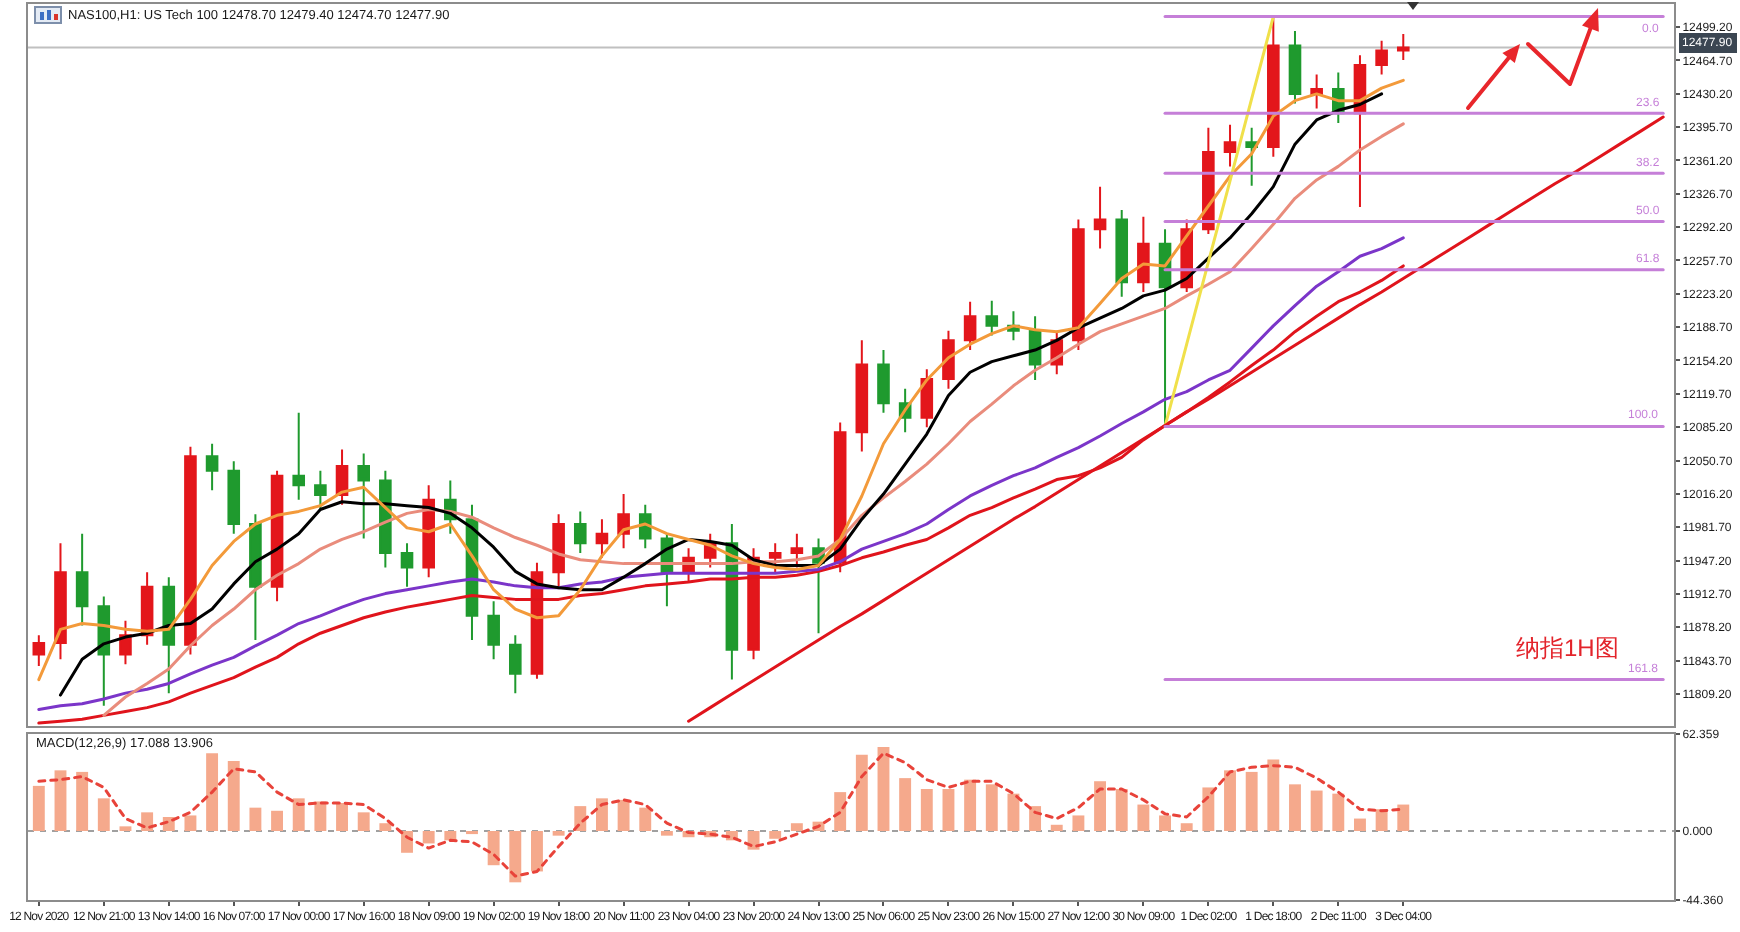  I want to click on annotation: 纳指1H图, so click(1567, 648).